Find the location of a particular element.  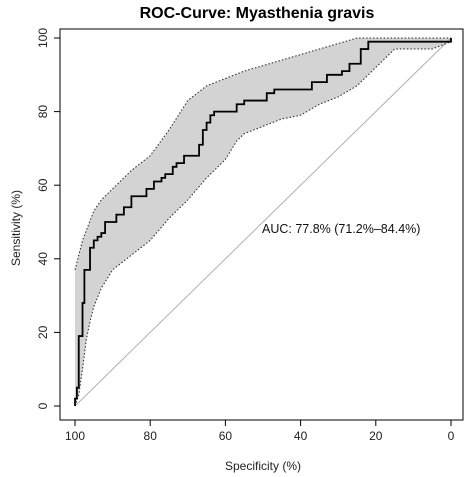

y-tick-label: 60 is located at coordinates (43, 185).